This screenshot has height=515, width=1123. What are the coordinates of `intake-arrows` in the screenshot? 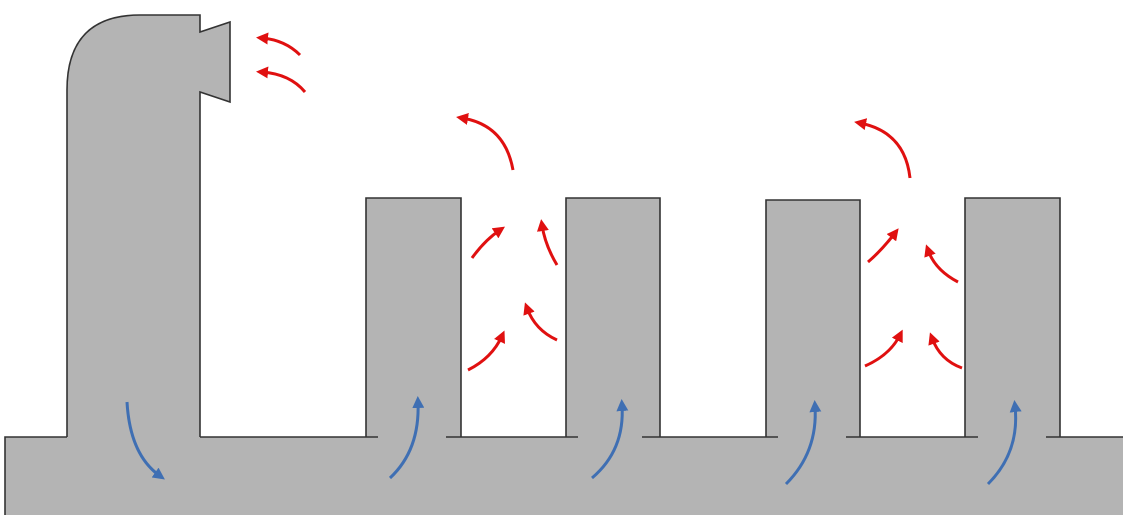 It's located at (573, 441).